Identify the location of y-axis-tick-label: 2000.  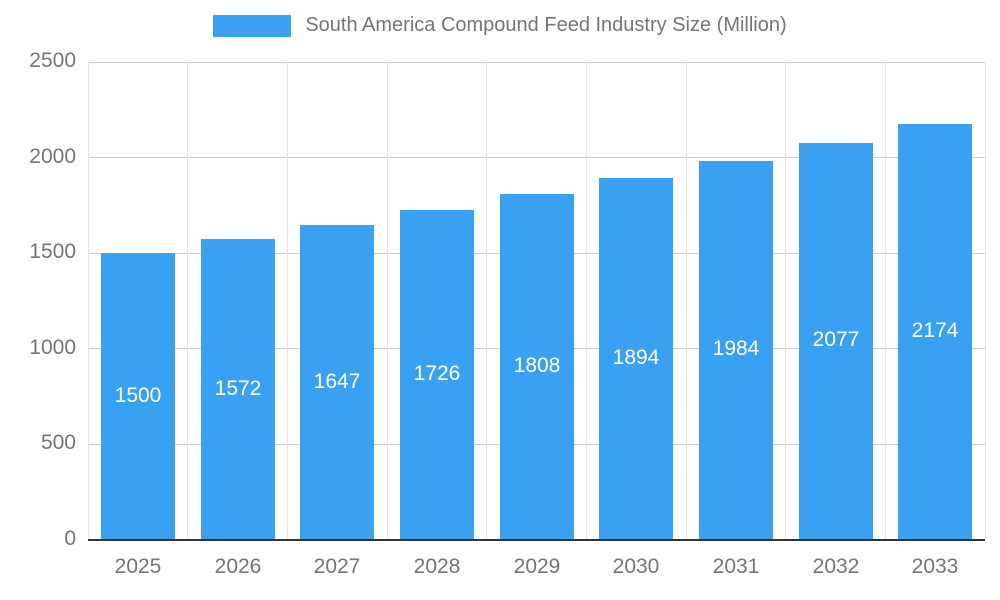
(52, 156).